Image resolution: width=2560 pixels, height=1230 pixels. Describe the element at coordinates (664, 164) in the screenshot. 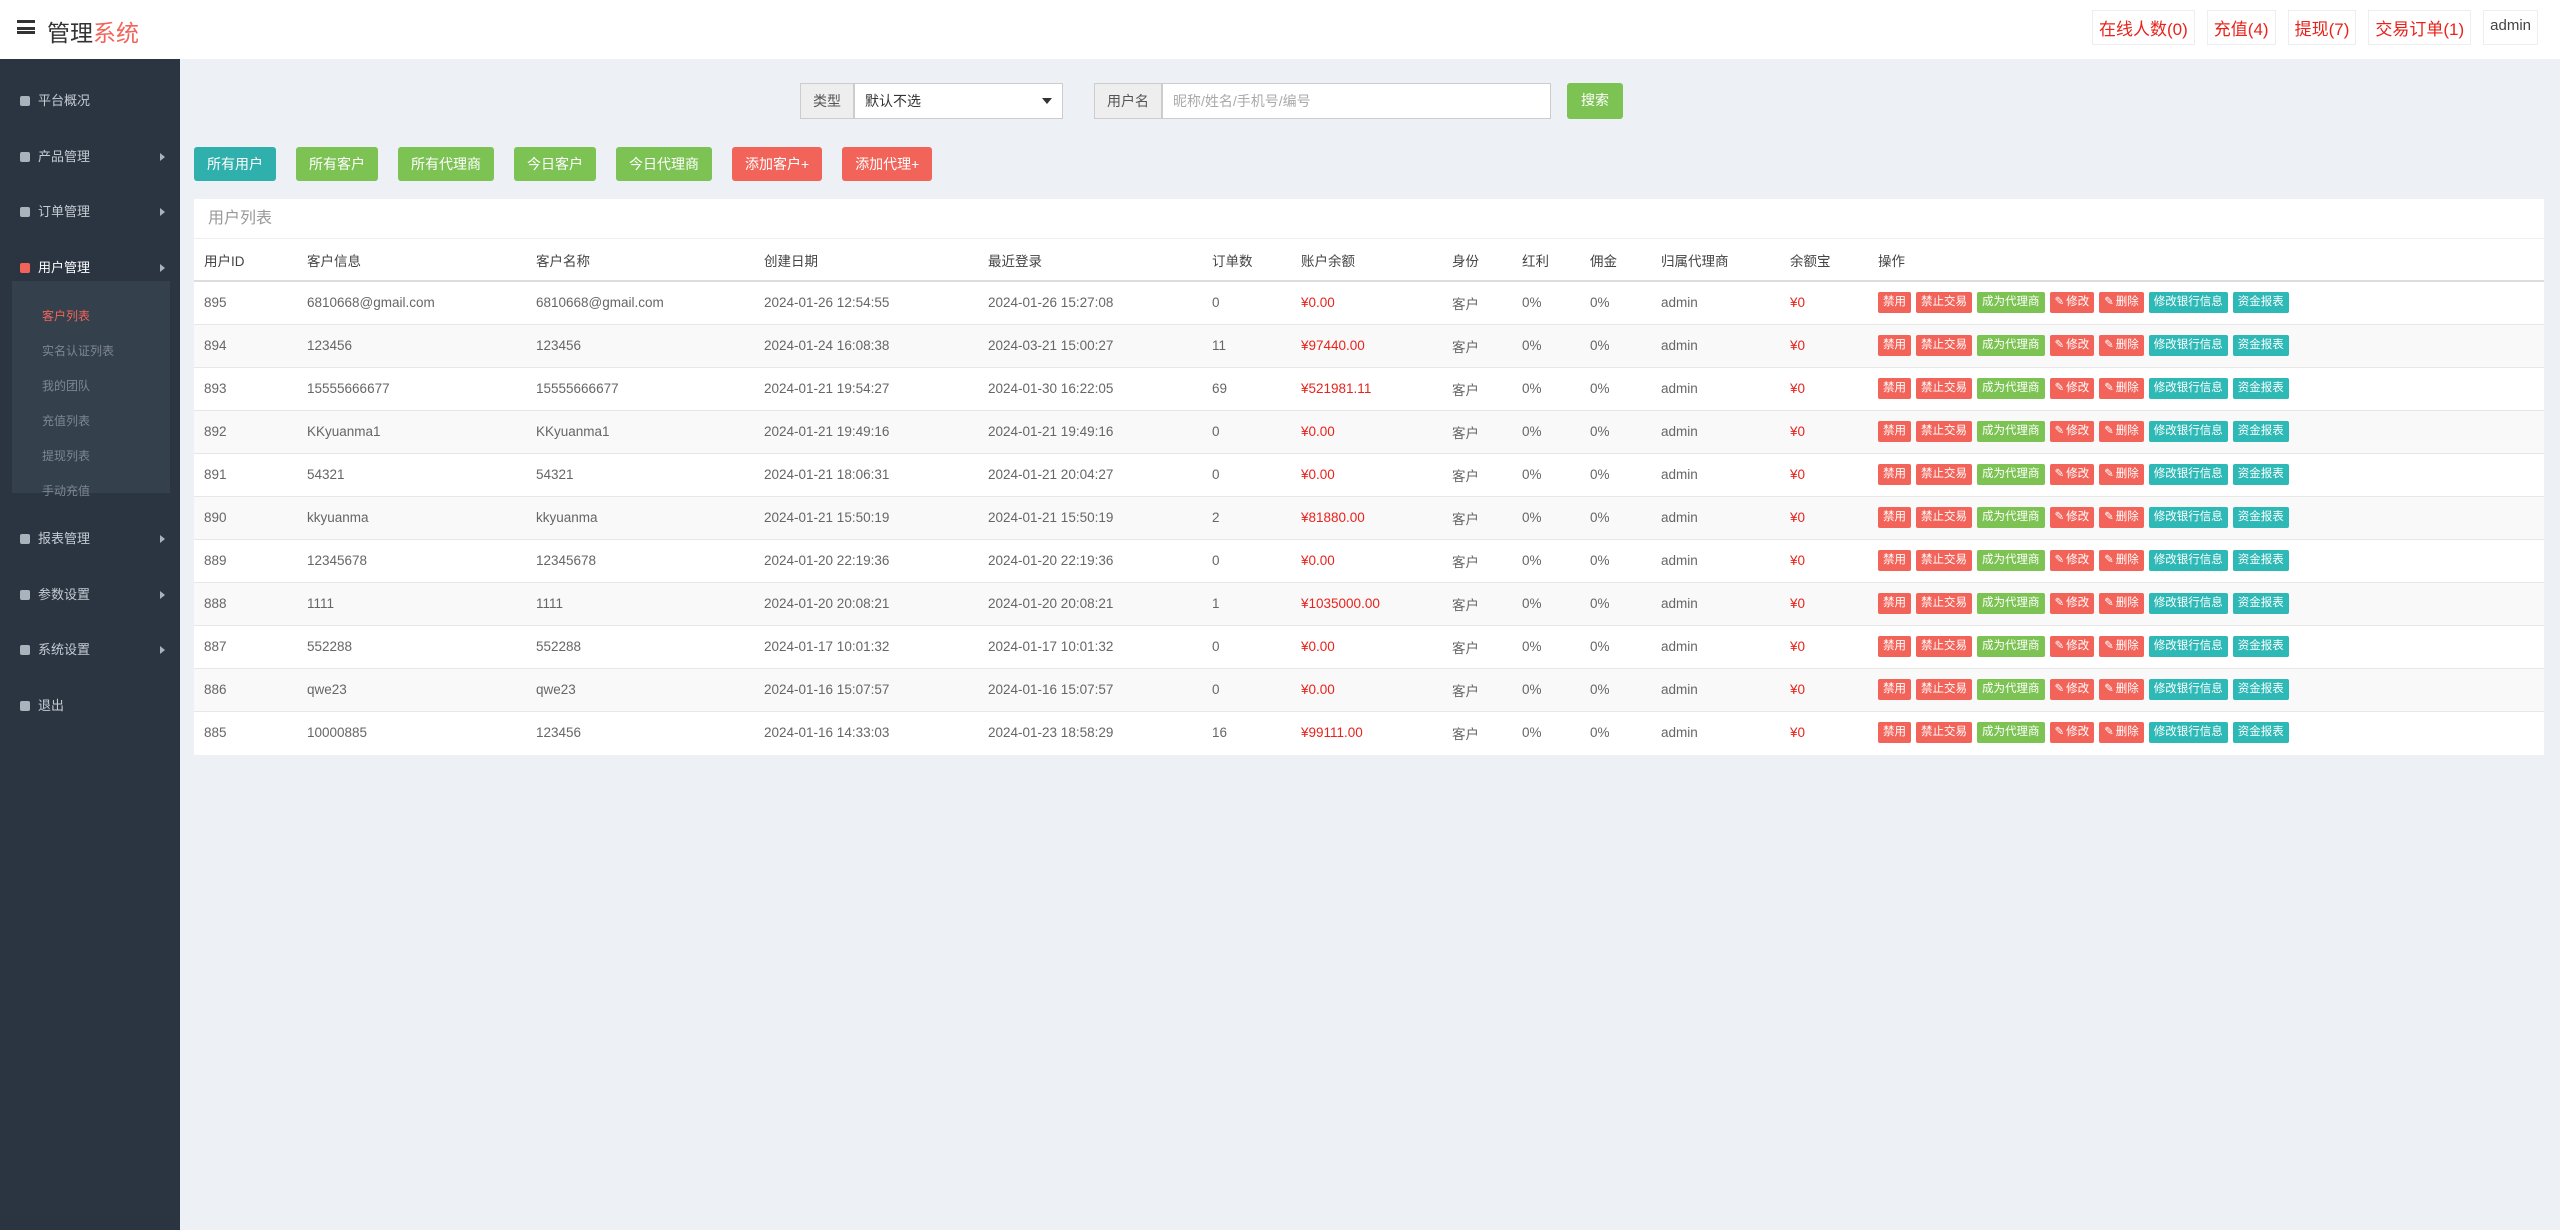

I see `filter-button: 今日代理商` at that location.